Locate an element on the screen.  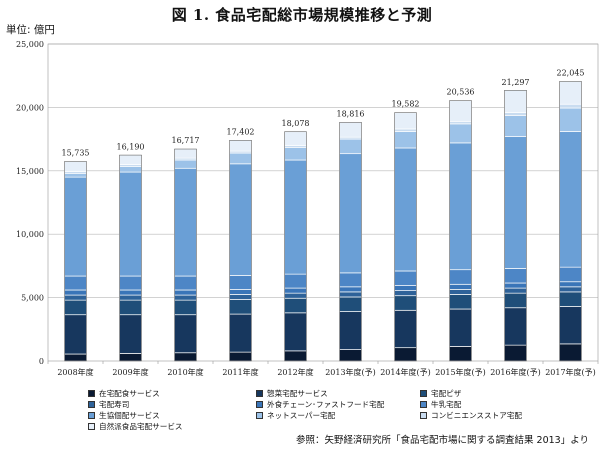
legend-item: 宅配寿司 is located at coordinates (108, 405).